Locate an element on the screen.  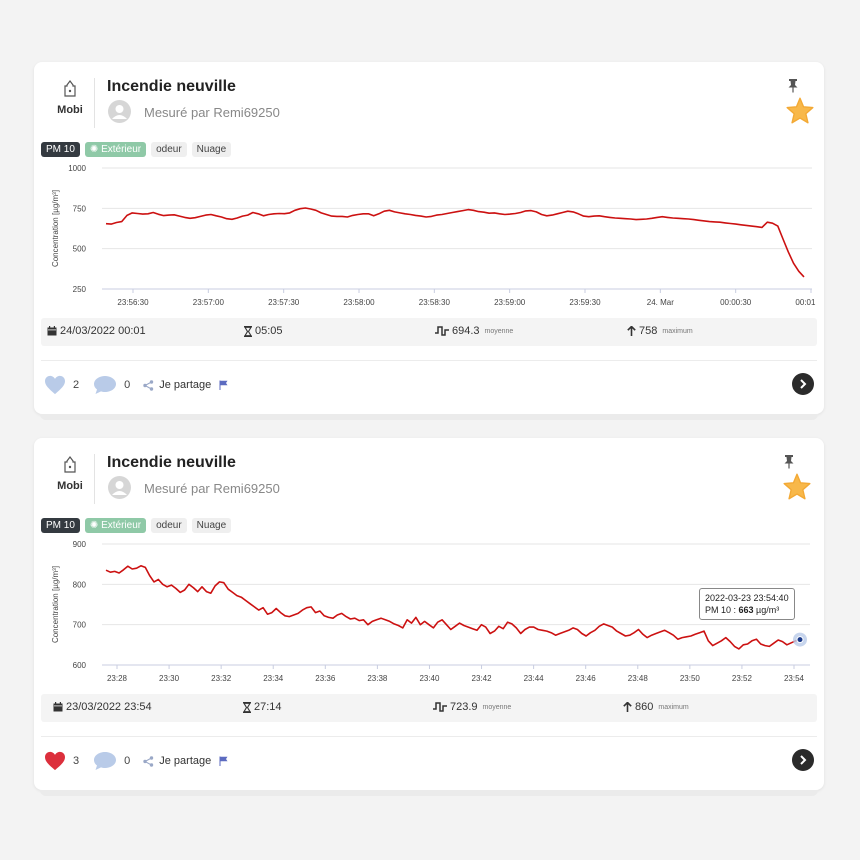
hourglass-icon is located at coordinates (247, 707).